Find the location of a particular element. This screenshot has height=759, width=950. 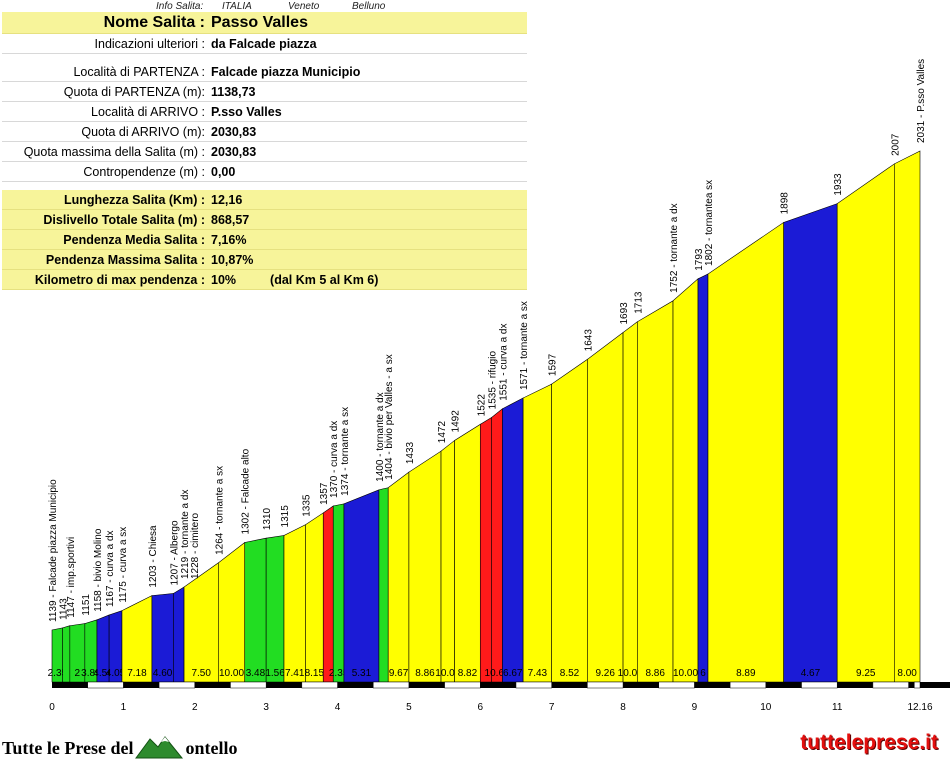

nome-salita-label: Nome Salita : is located at coordinates (154, 22).